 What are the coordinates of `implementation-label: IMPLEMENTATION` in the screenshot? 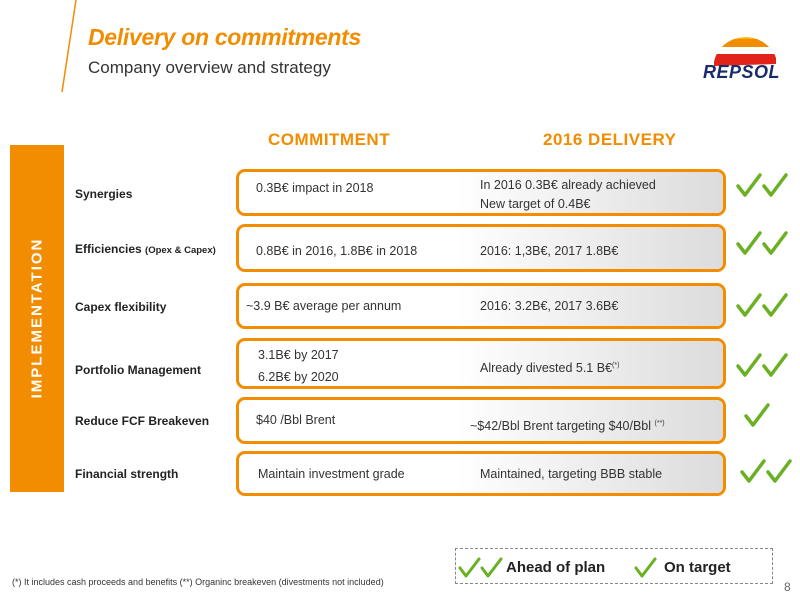 It's located at (37, 318).